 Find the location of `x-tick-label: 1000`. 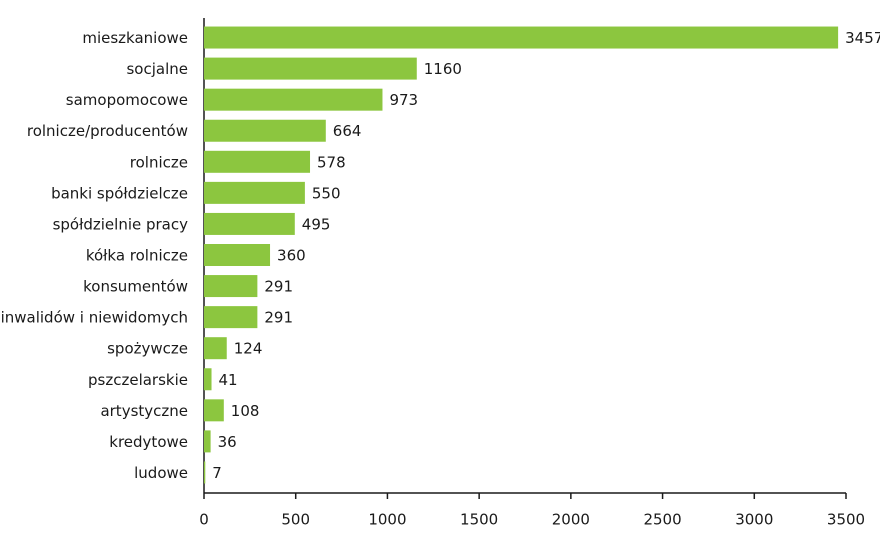

x-tick-label: 1000 is located at coordinates (387, 520).